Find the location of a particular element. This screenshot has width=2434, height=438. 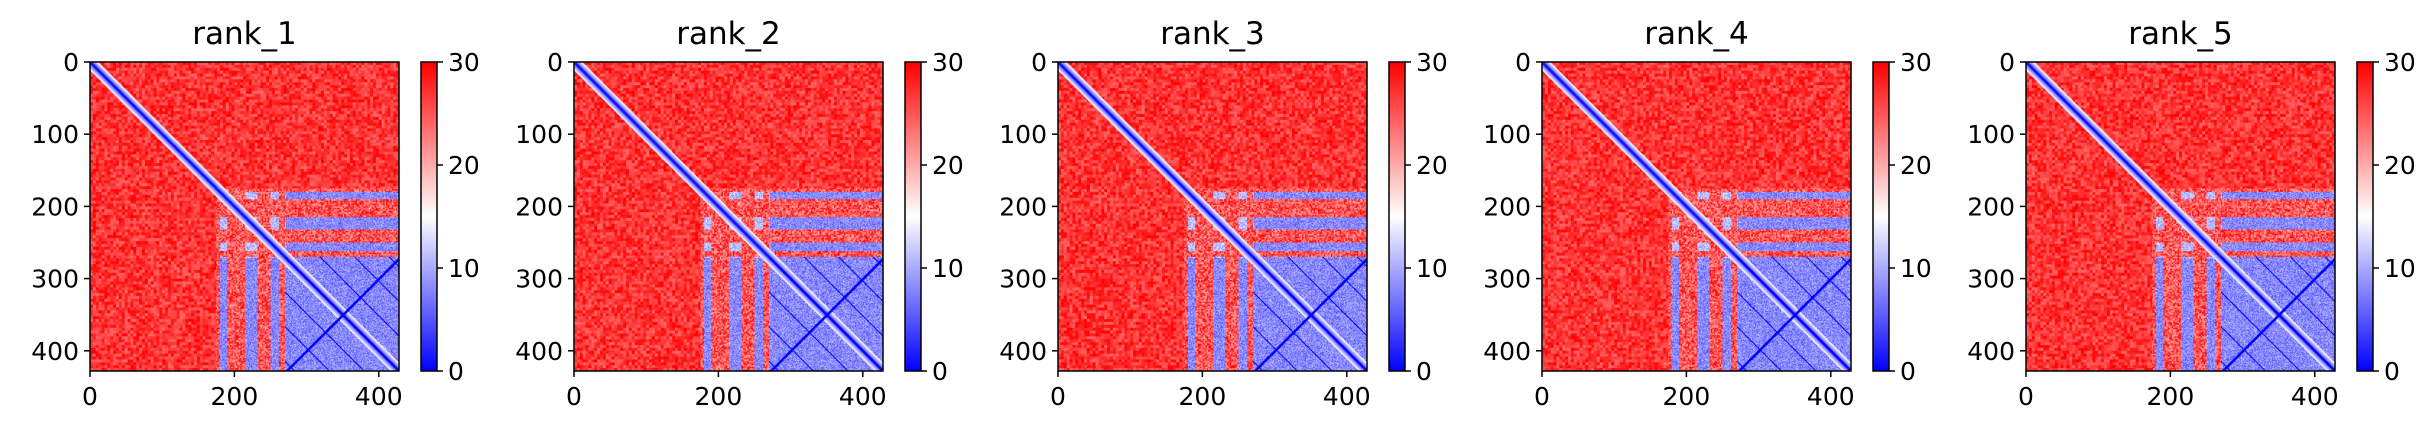

chart-title: rank_1 is located at coordinates (244, 34).